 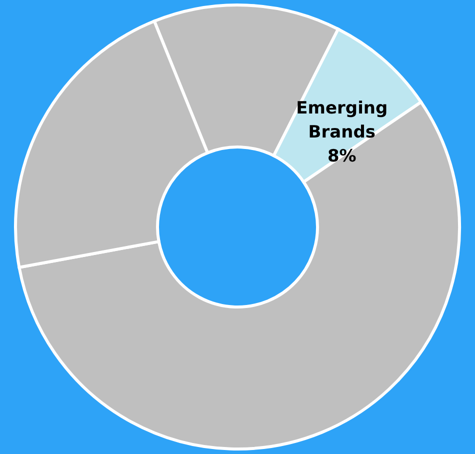 I want to click on slice-label: Emerging Brands, so click(x=342, y=120).